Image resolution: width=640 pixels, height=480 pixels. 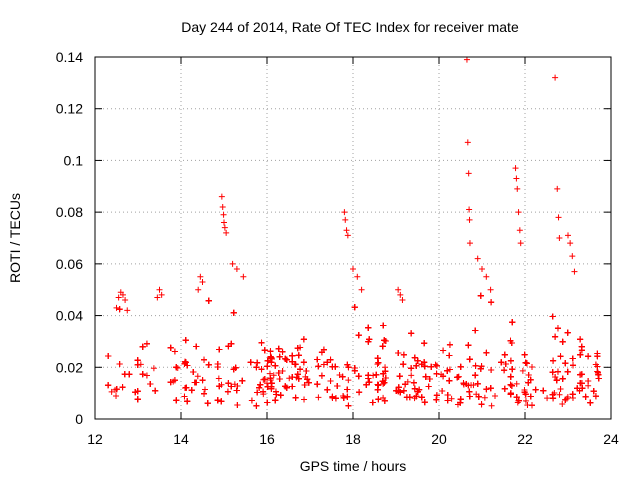 I want to click on x-tick-label: 14, so click(x=181, y=439).